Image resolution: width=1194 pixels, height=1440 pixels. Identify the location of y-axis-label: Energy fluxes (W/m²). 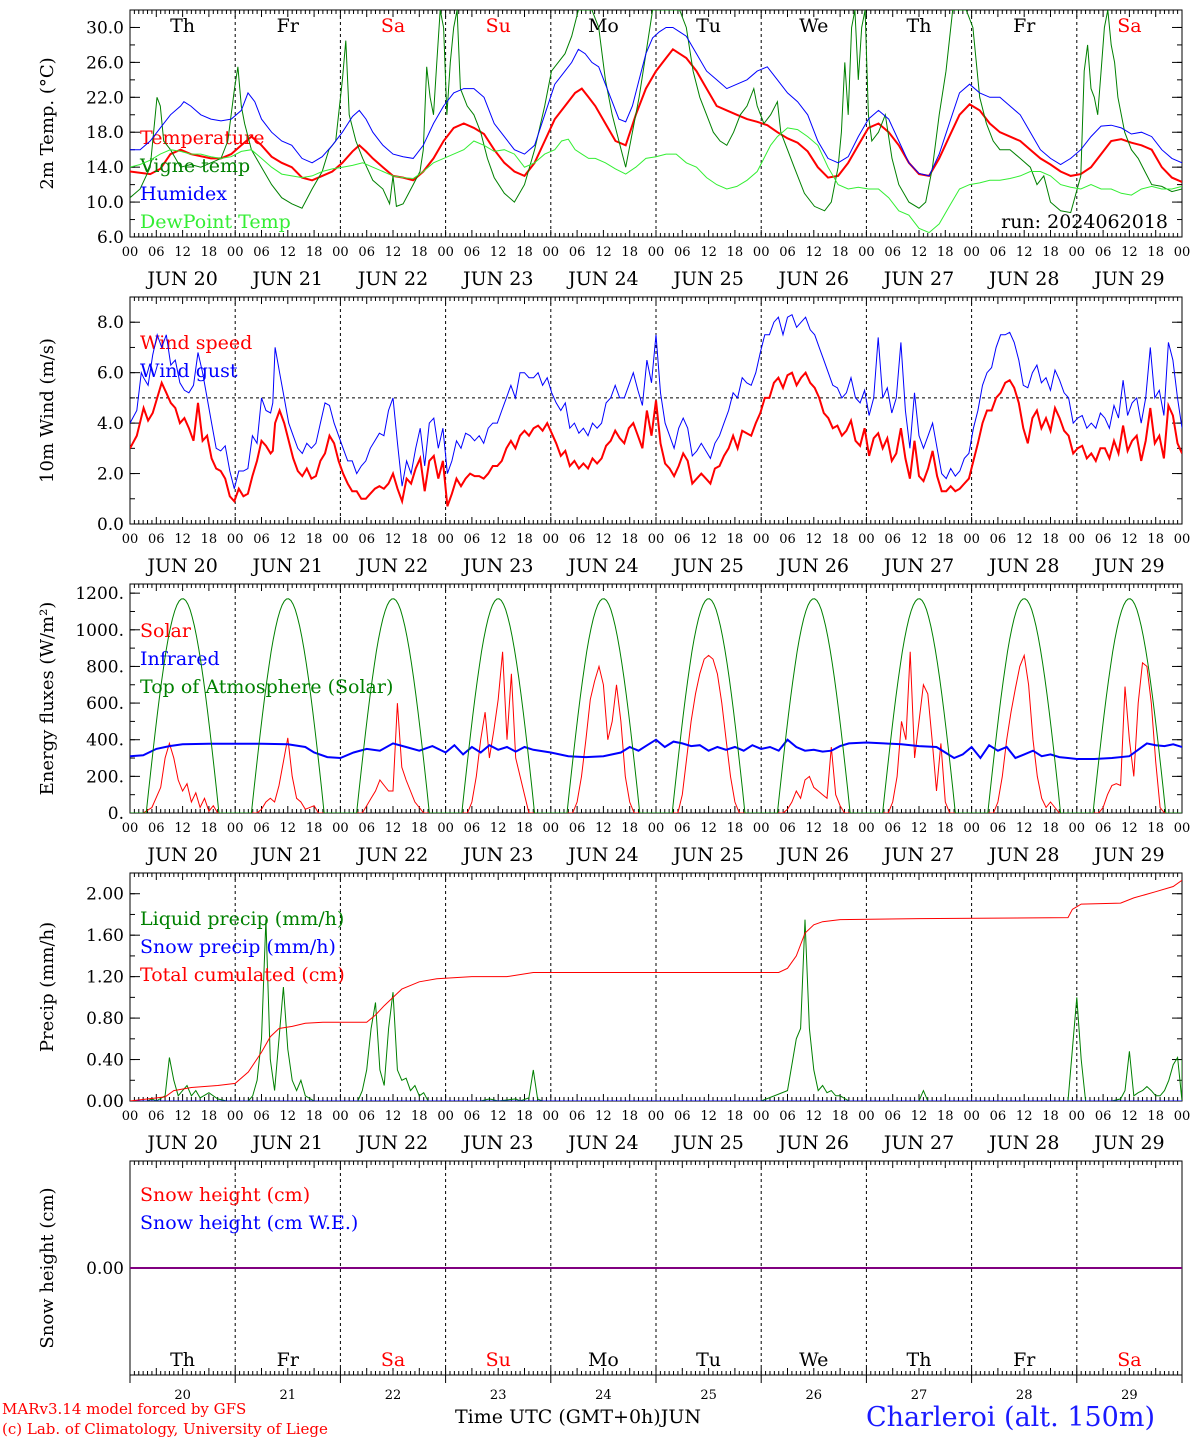
(47, 699).